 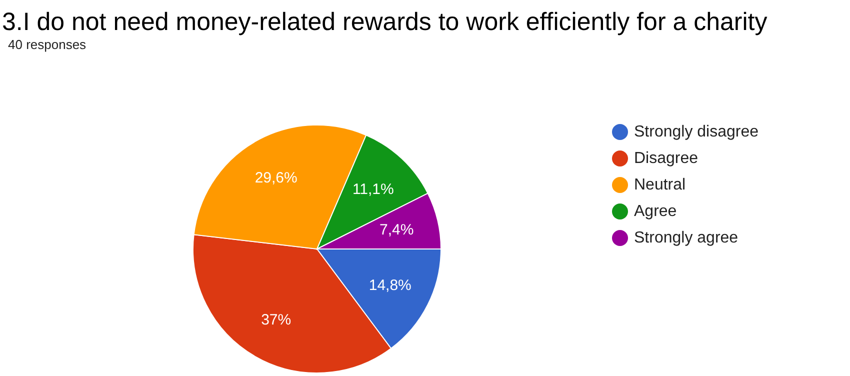 I want to click on chart-title: 3.I do not need money-related rewards to work efficiently for a charity, so click(x=385, y=22).